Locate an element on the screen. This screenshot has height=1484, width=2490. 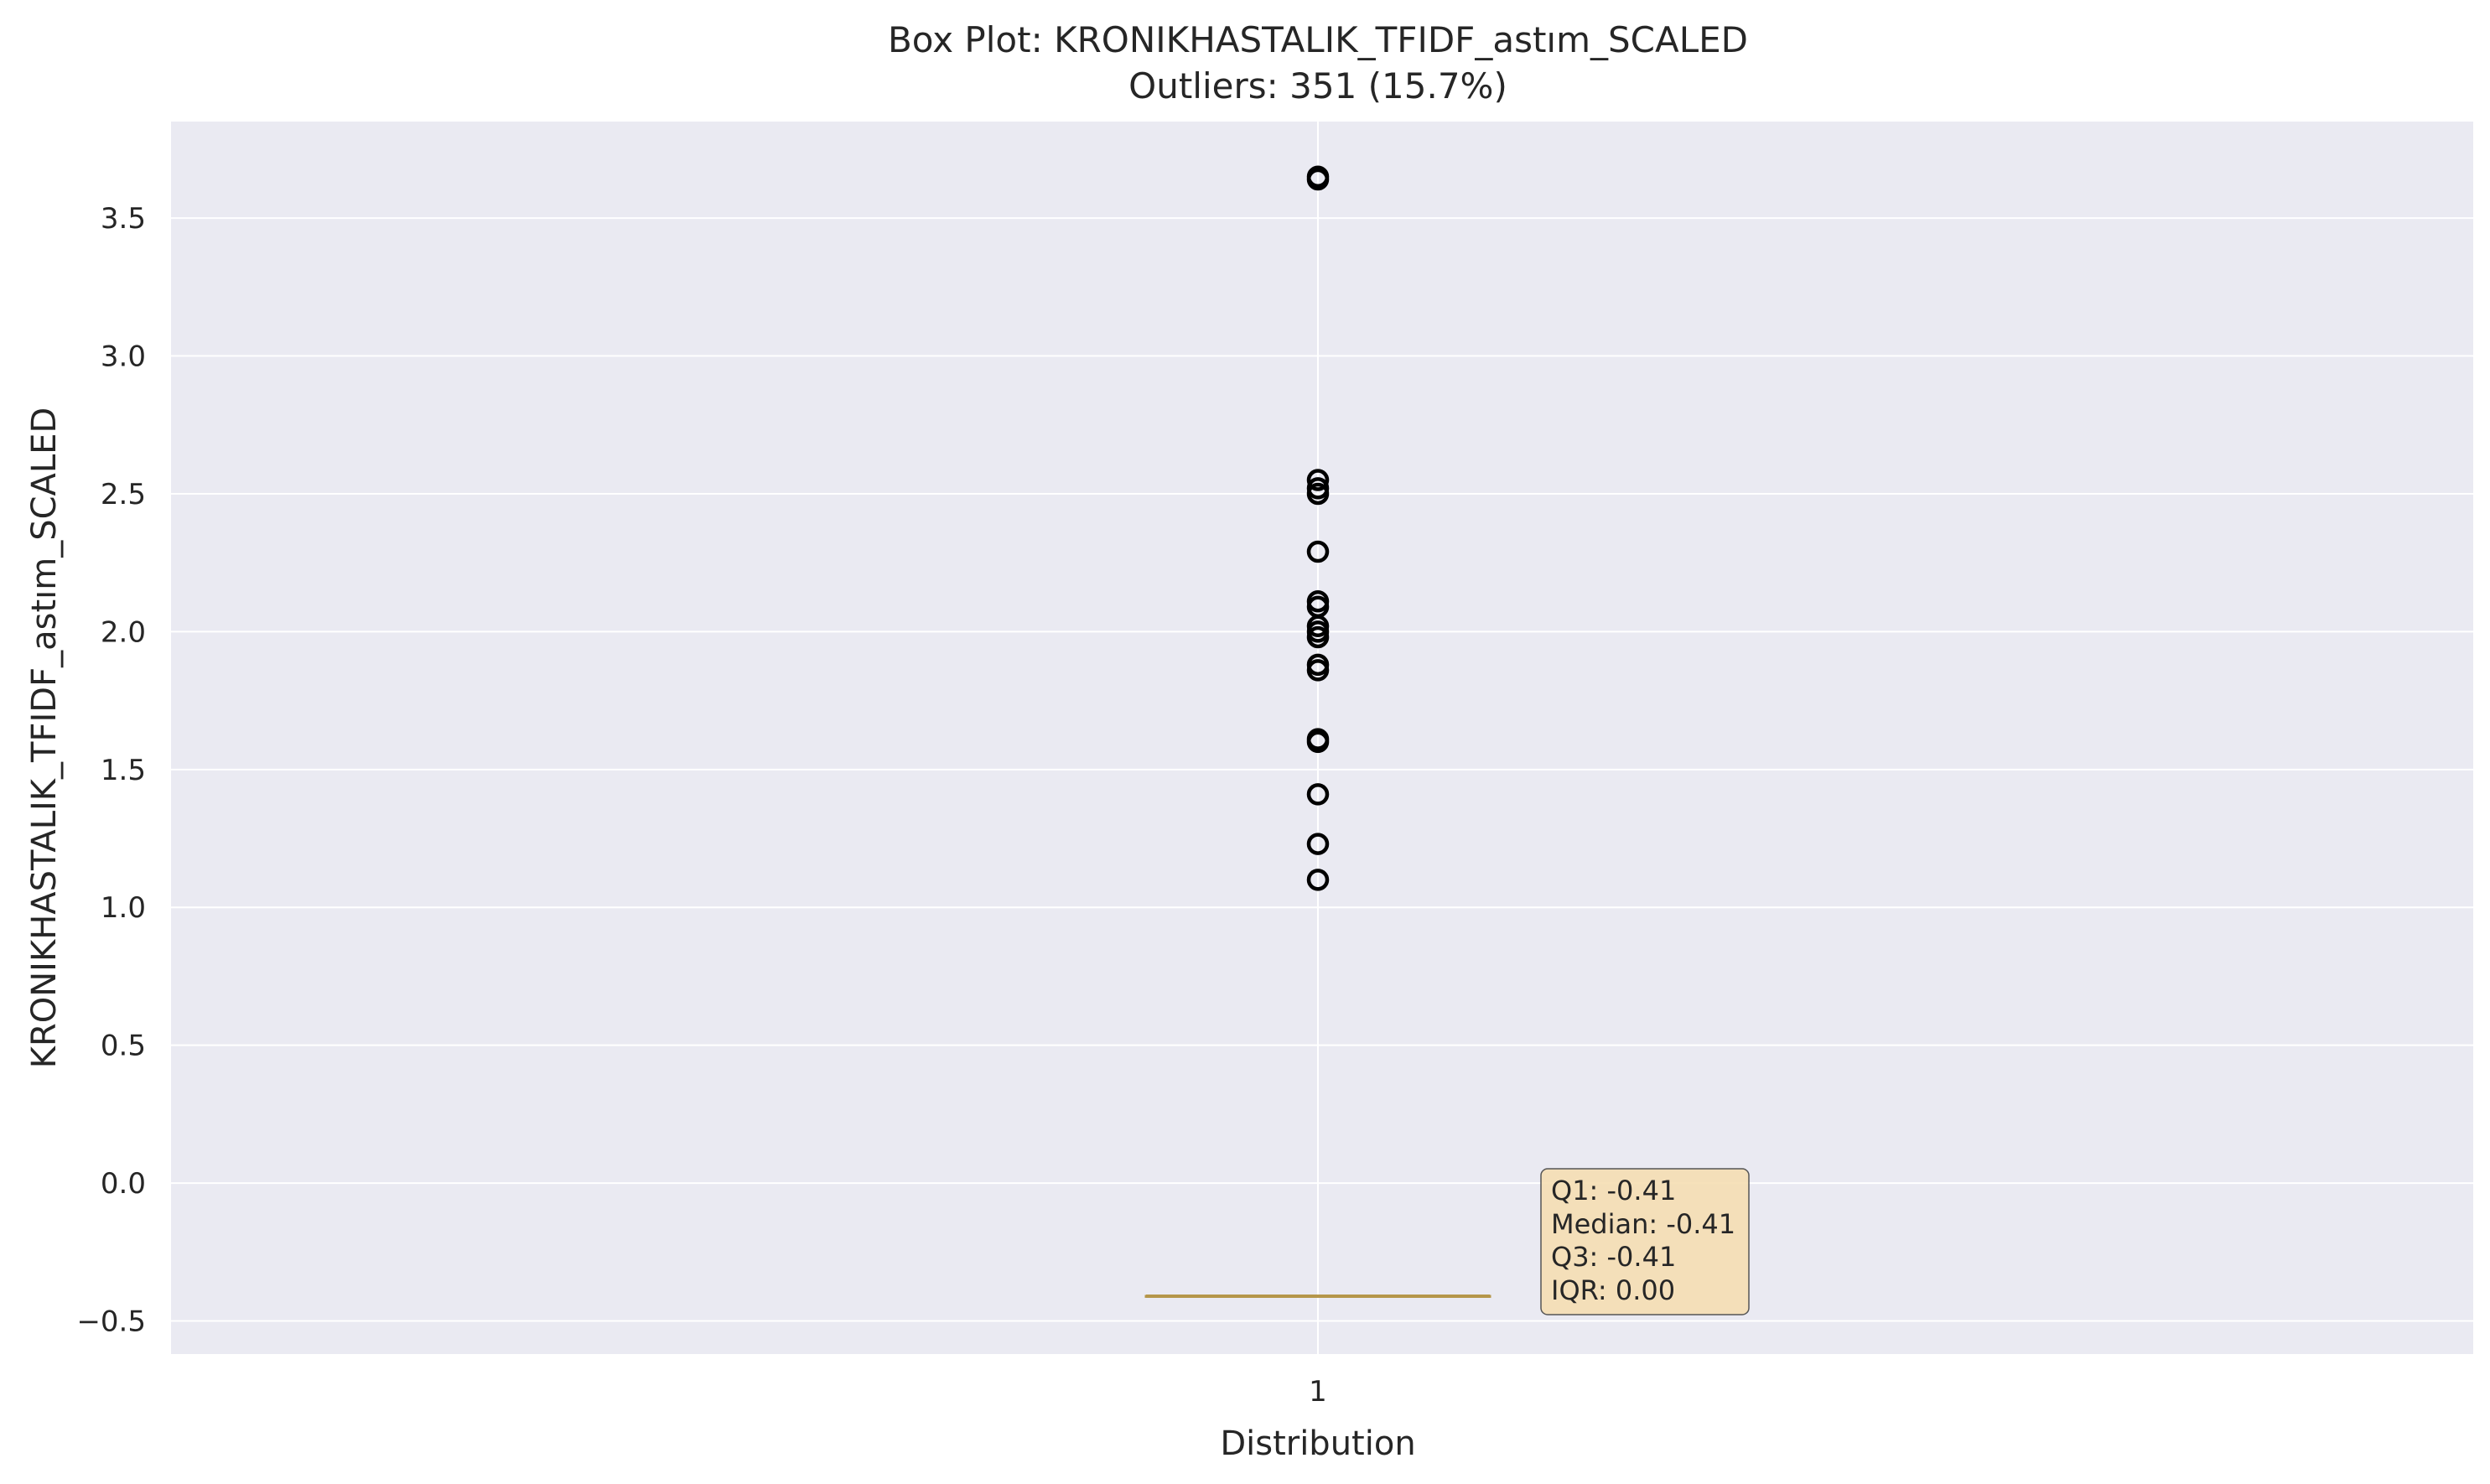
stats-box is located at coordinates (1645, 1241).